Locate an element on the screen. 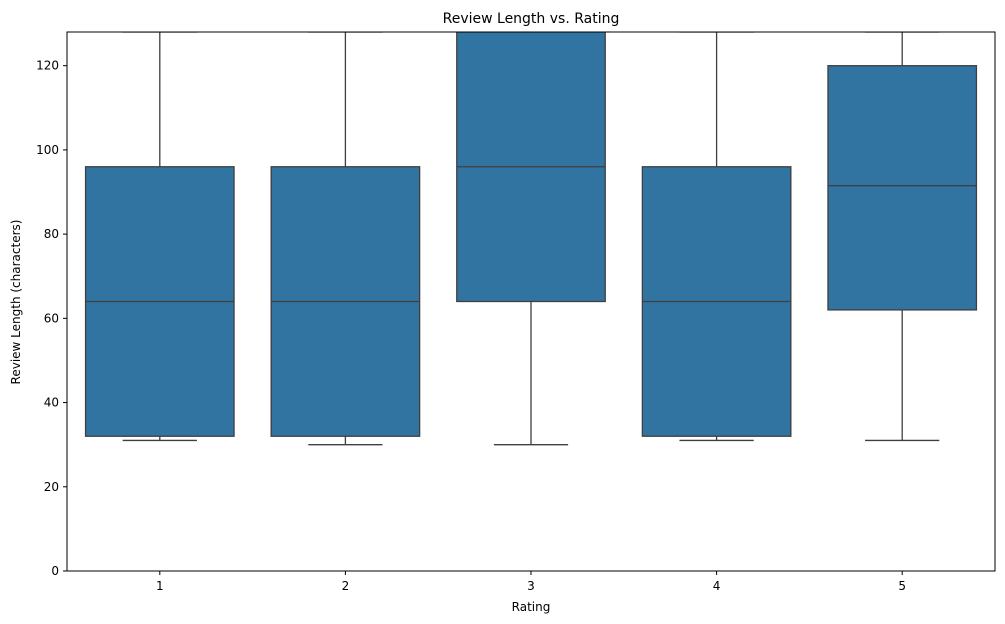 The width and height of the screenshot is (1005, 624). y-tick-label: 20 is located at coordinates (51, 487).